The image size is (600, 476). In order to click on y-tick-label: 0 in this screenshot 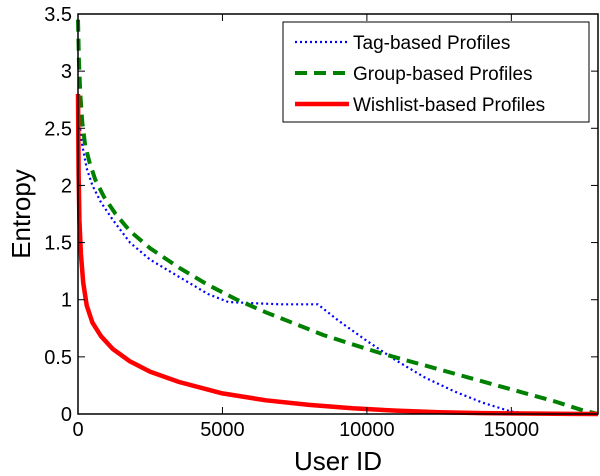, I will do `click(66, 415)`.